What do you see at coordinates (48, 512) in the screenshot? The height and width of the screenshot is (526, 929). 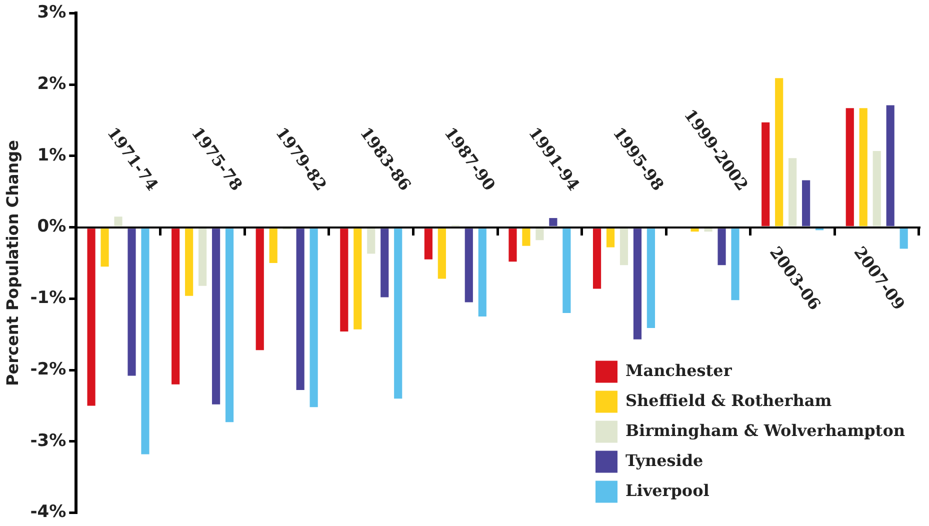 I see `y-tick-label: -4%` at bounding box center [48, 512].